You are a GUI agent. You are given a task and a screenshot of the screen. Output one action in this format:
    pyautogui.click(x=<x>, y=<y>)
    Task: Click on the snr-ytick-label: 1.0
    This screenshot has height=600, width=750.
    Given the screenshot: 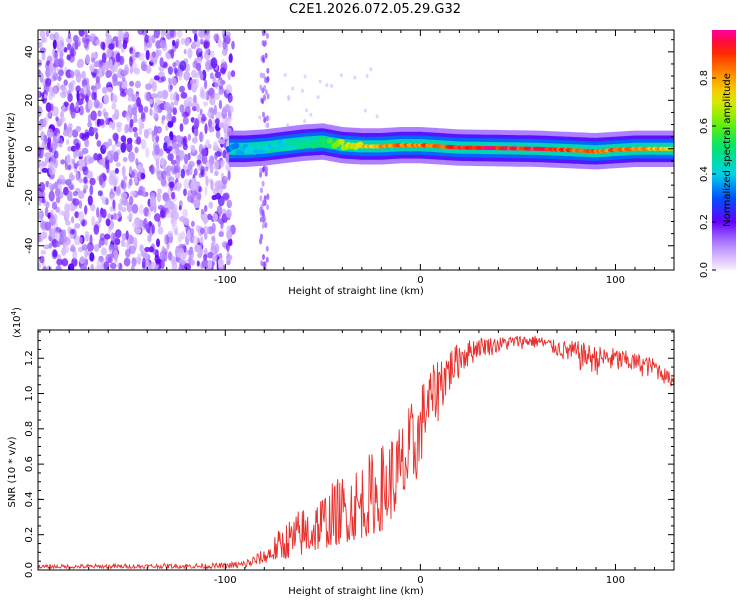 What is the action you would take?
    pyautogui.click(x=29, y=394)
    